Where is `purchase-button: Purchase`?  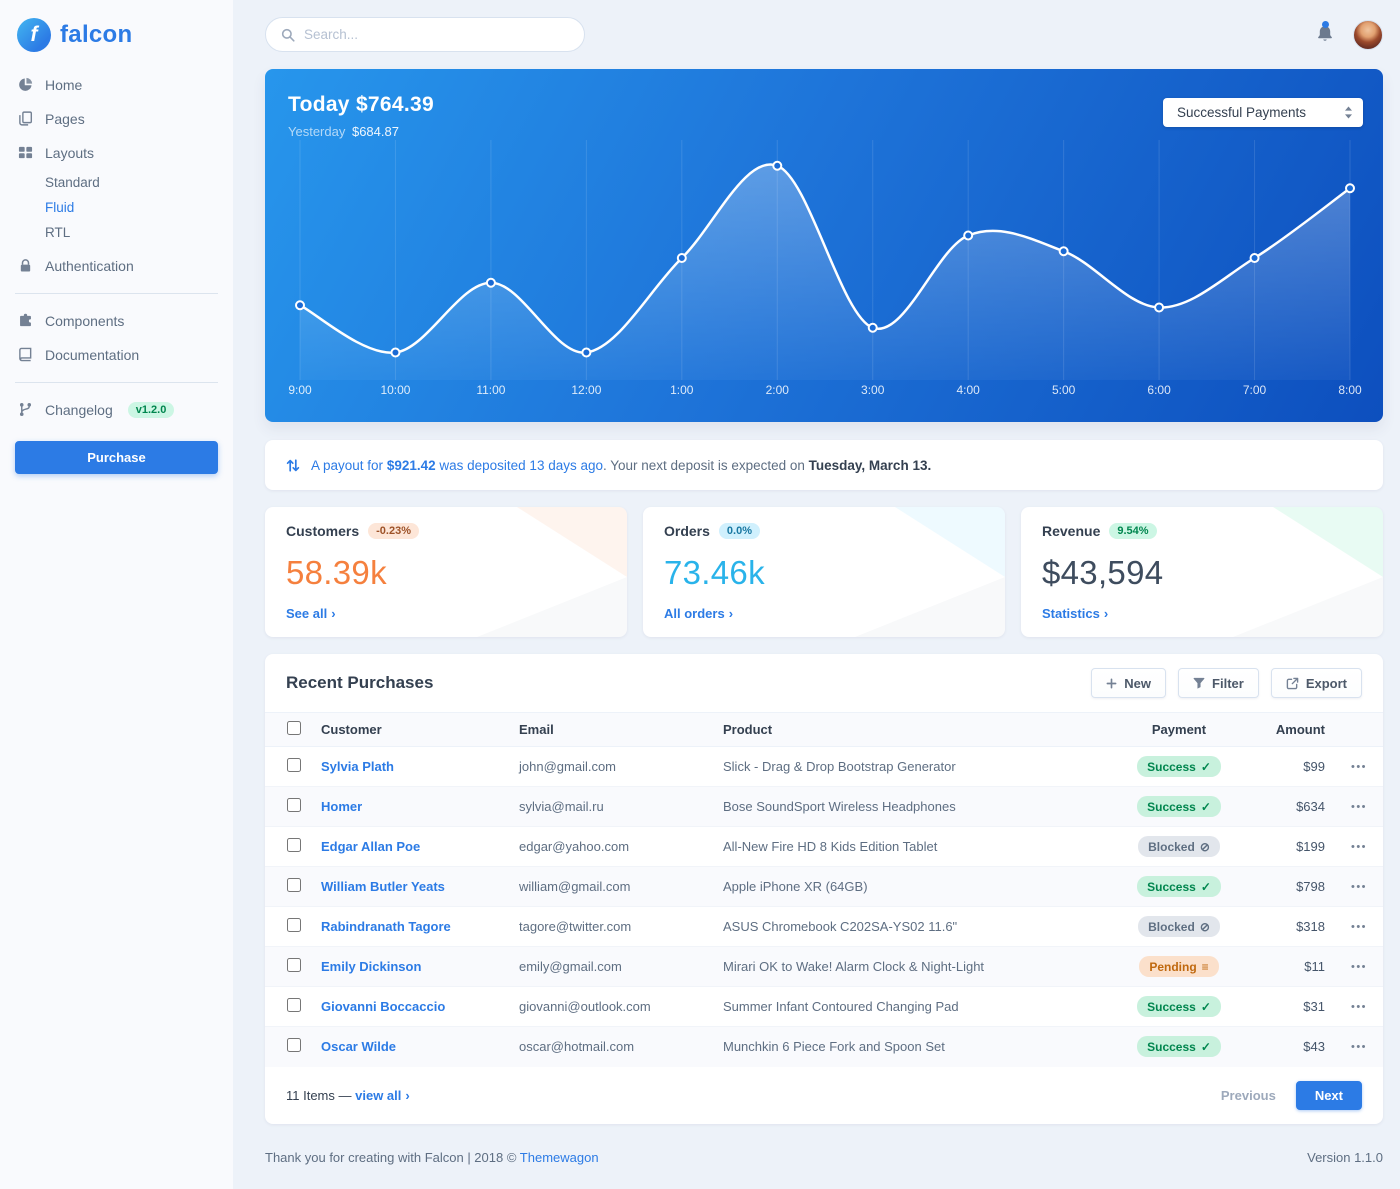
purchase-button: Purchase is located at coordinates (116, 457).